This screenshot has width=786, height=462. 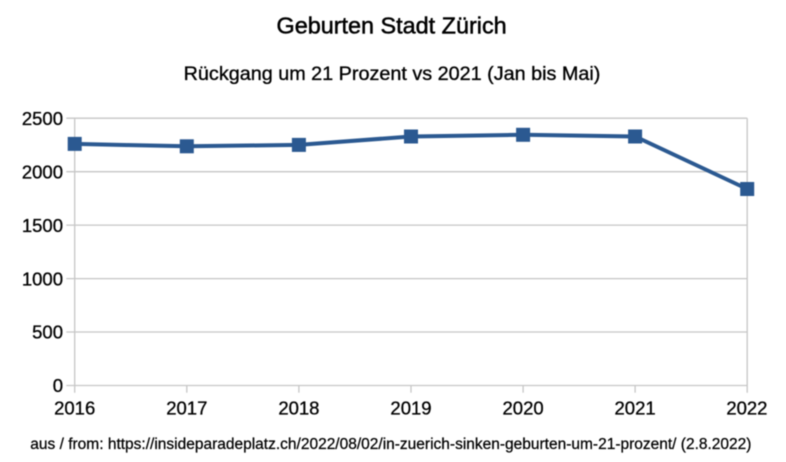 I want to click on svg-text: 2021, so click(x=635, y=407).